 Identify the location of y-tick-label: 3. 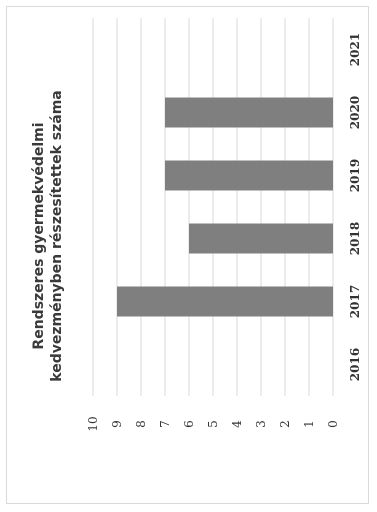
(261, 424).